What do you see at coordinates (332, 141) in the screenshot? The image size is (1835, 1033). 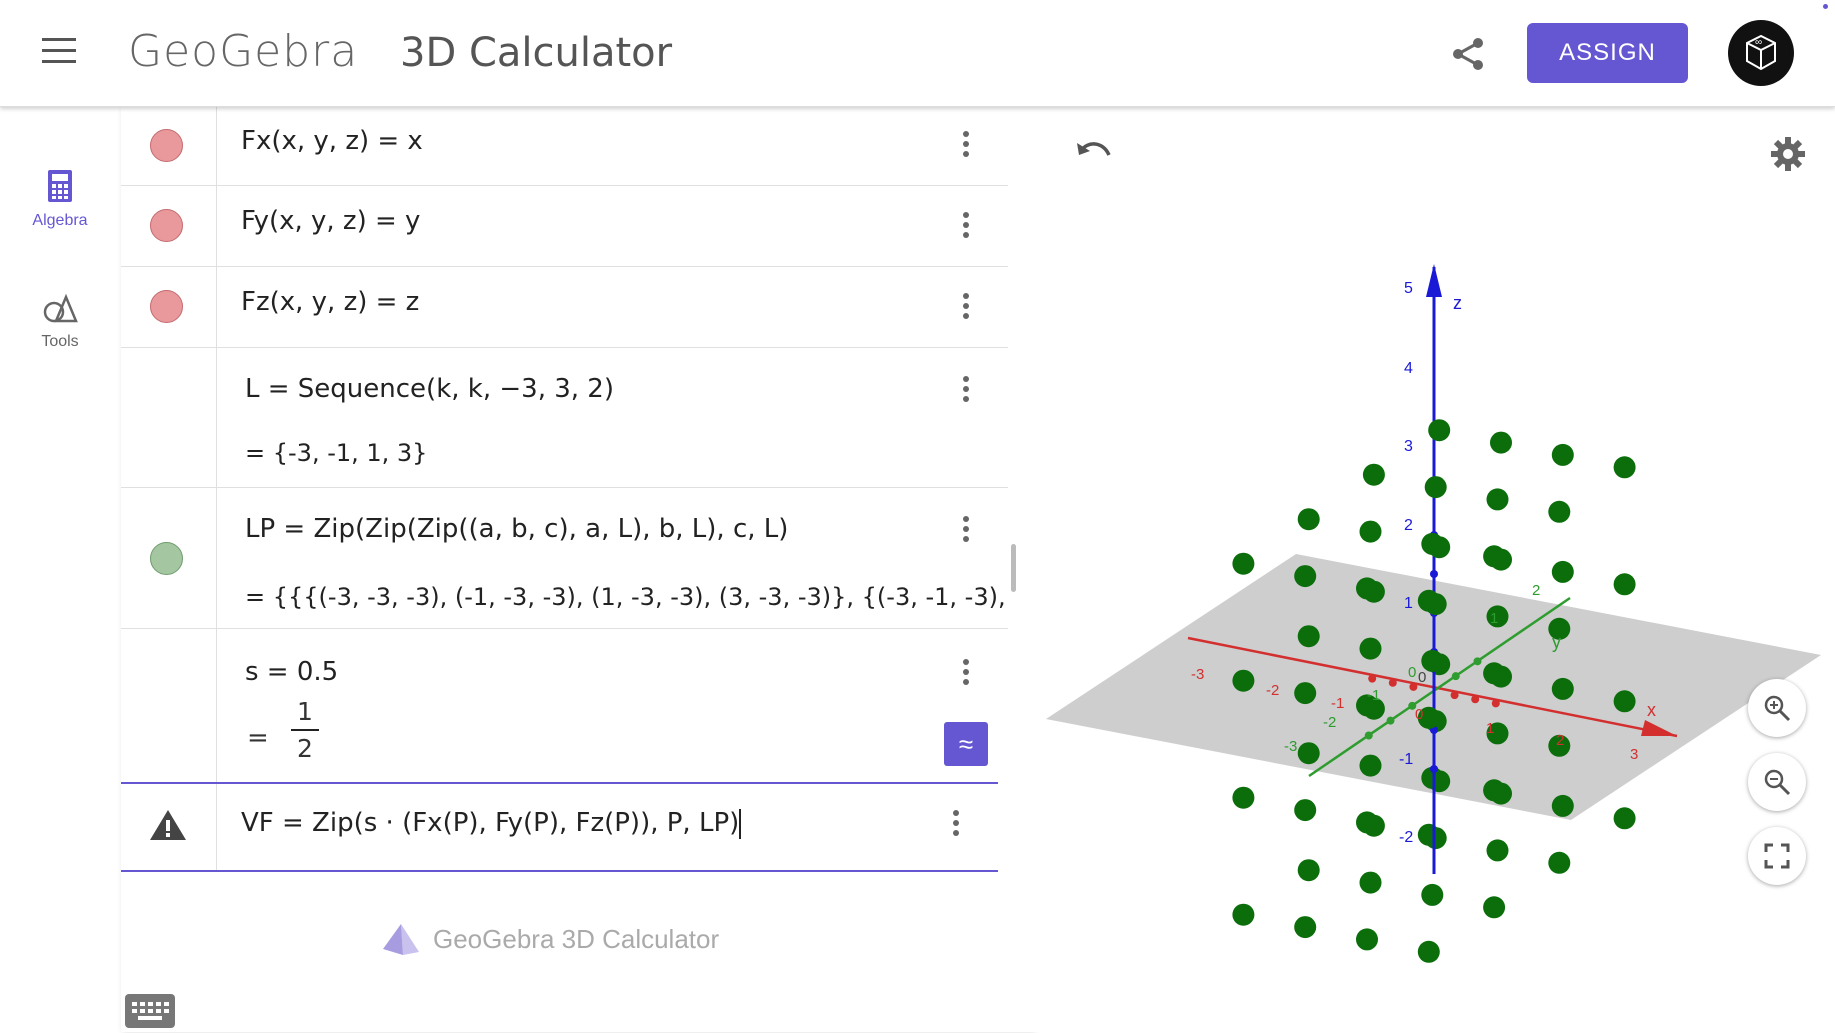 I see `formula-fx: Fx(x, y, z) = x` at bounding box center [332, 141].